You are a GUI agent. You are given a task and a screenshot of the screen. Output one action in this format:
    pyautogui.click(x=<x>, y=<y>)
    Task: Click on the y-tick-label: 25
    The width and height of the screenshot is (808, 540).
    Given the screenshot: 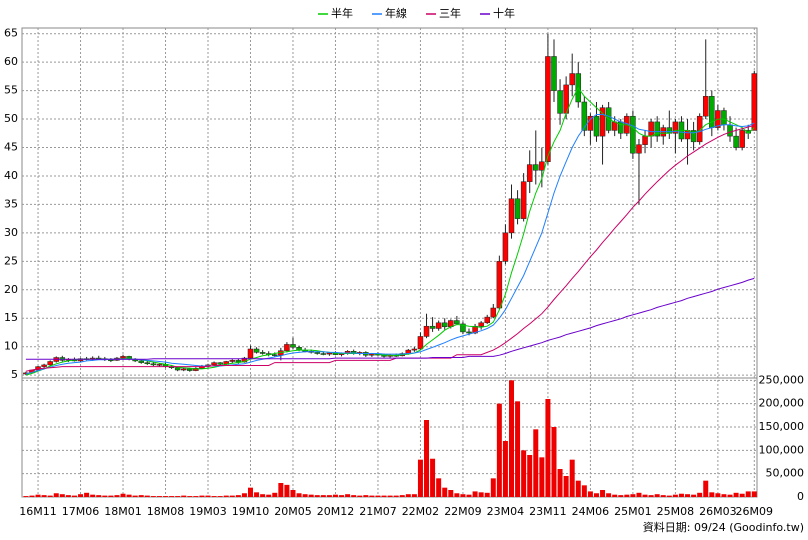 What is the action you would take?
    pyautogui.click(x=11, y=260)
    